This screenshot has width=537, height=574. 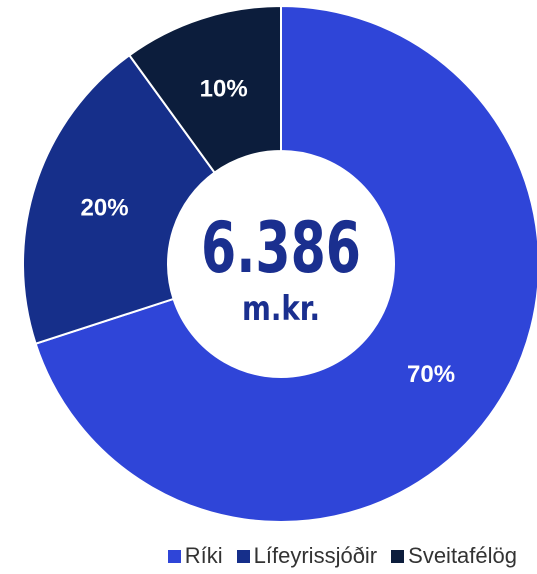 I want to click on chart-legend: Ríki Lífeyrissjóðir Sveitafélög, so click(x=268, y=556).